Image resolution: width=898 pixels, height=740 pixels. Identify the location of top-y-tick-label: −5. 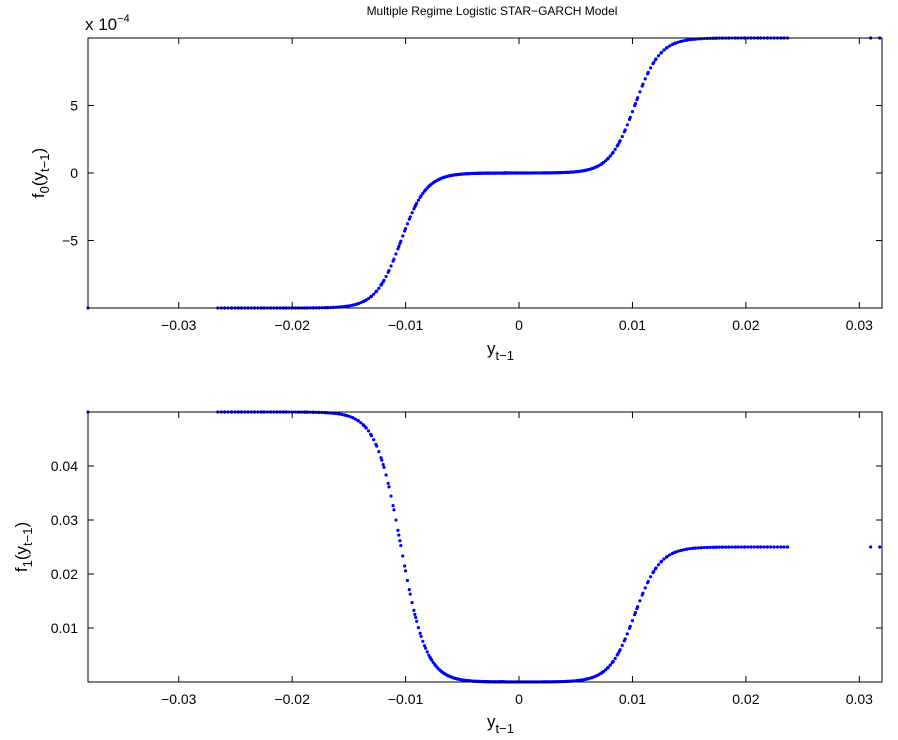
(70, 241).